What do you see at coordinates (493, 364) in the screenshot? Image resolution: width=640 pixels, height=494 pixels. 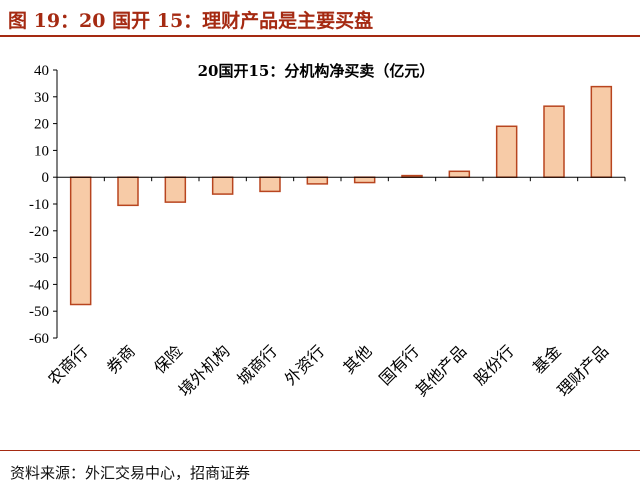 I see `x-tick-label: 股份行` at bounding box center [493, 364].